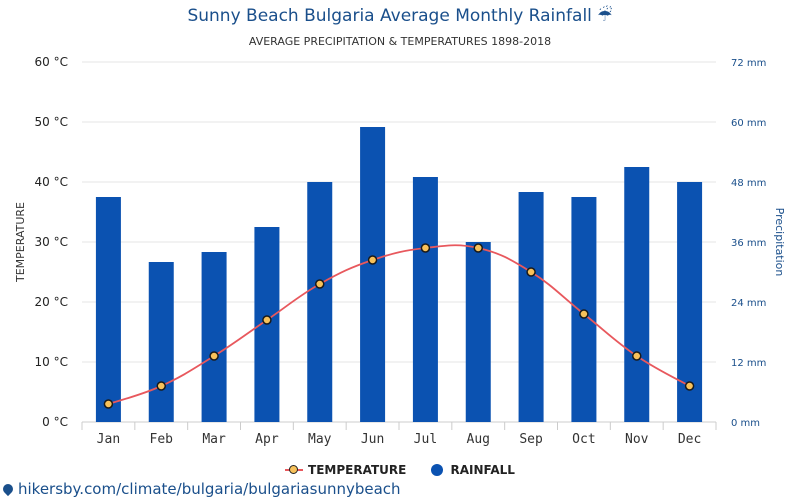  I want to click on y-right-axis-title: Precipitation, so click(779, 242).